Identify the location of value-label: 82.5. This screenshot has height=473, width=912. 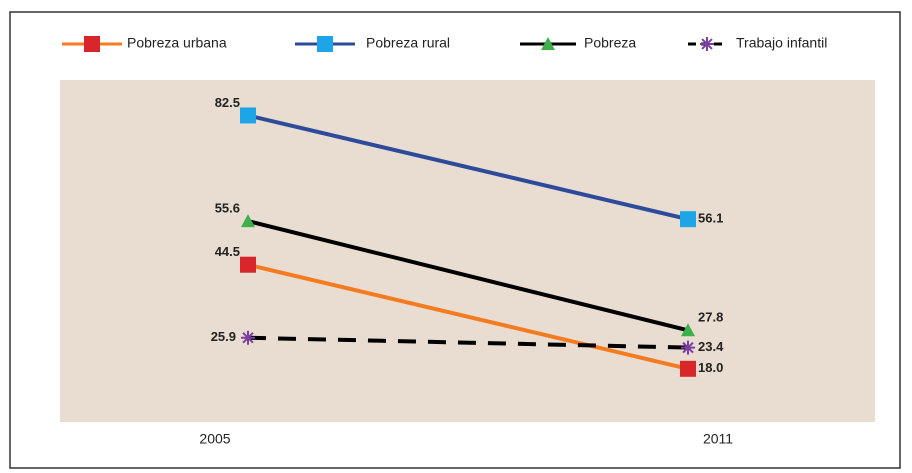
(227, 102).